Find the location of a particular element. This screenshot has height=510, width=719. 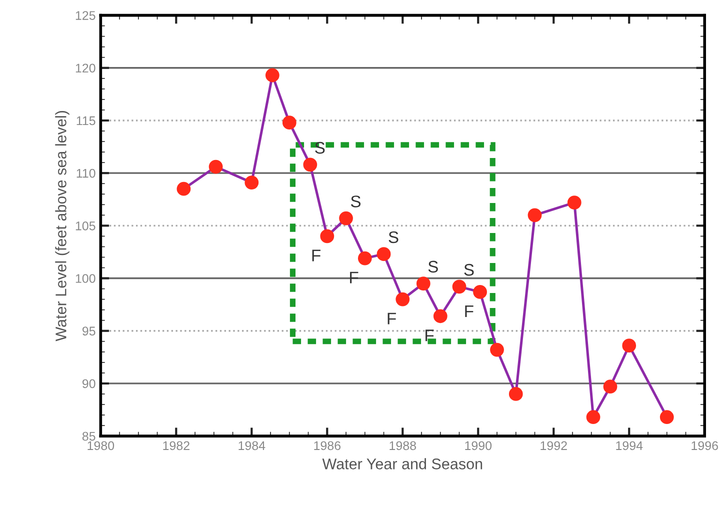

y-tick-label: 85 is located at coordinates (89, 436).